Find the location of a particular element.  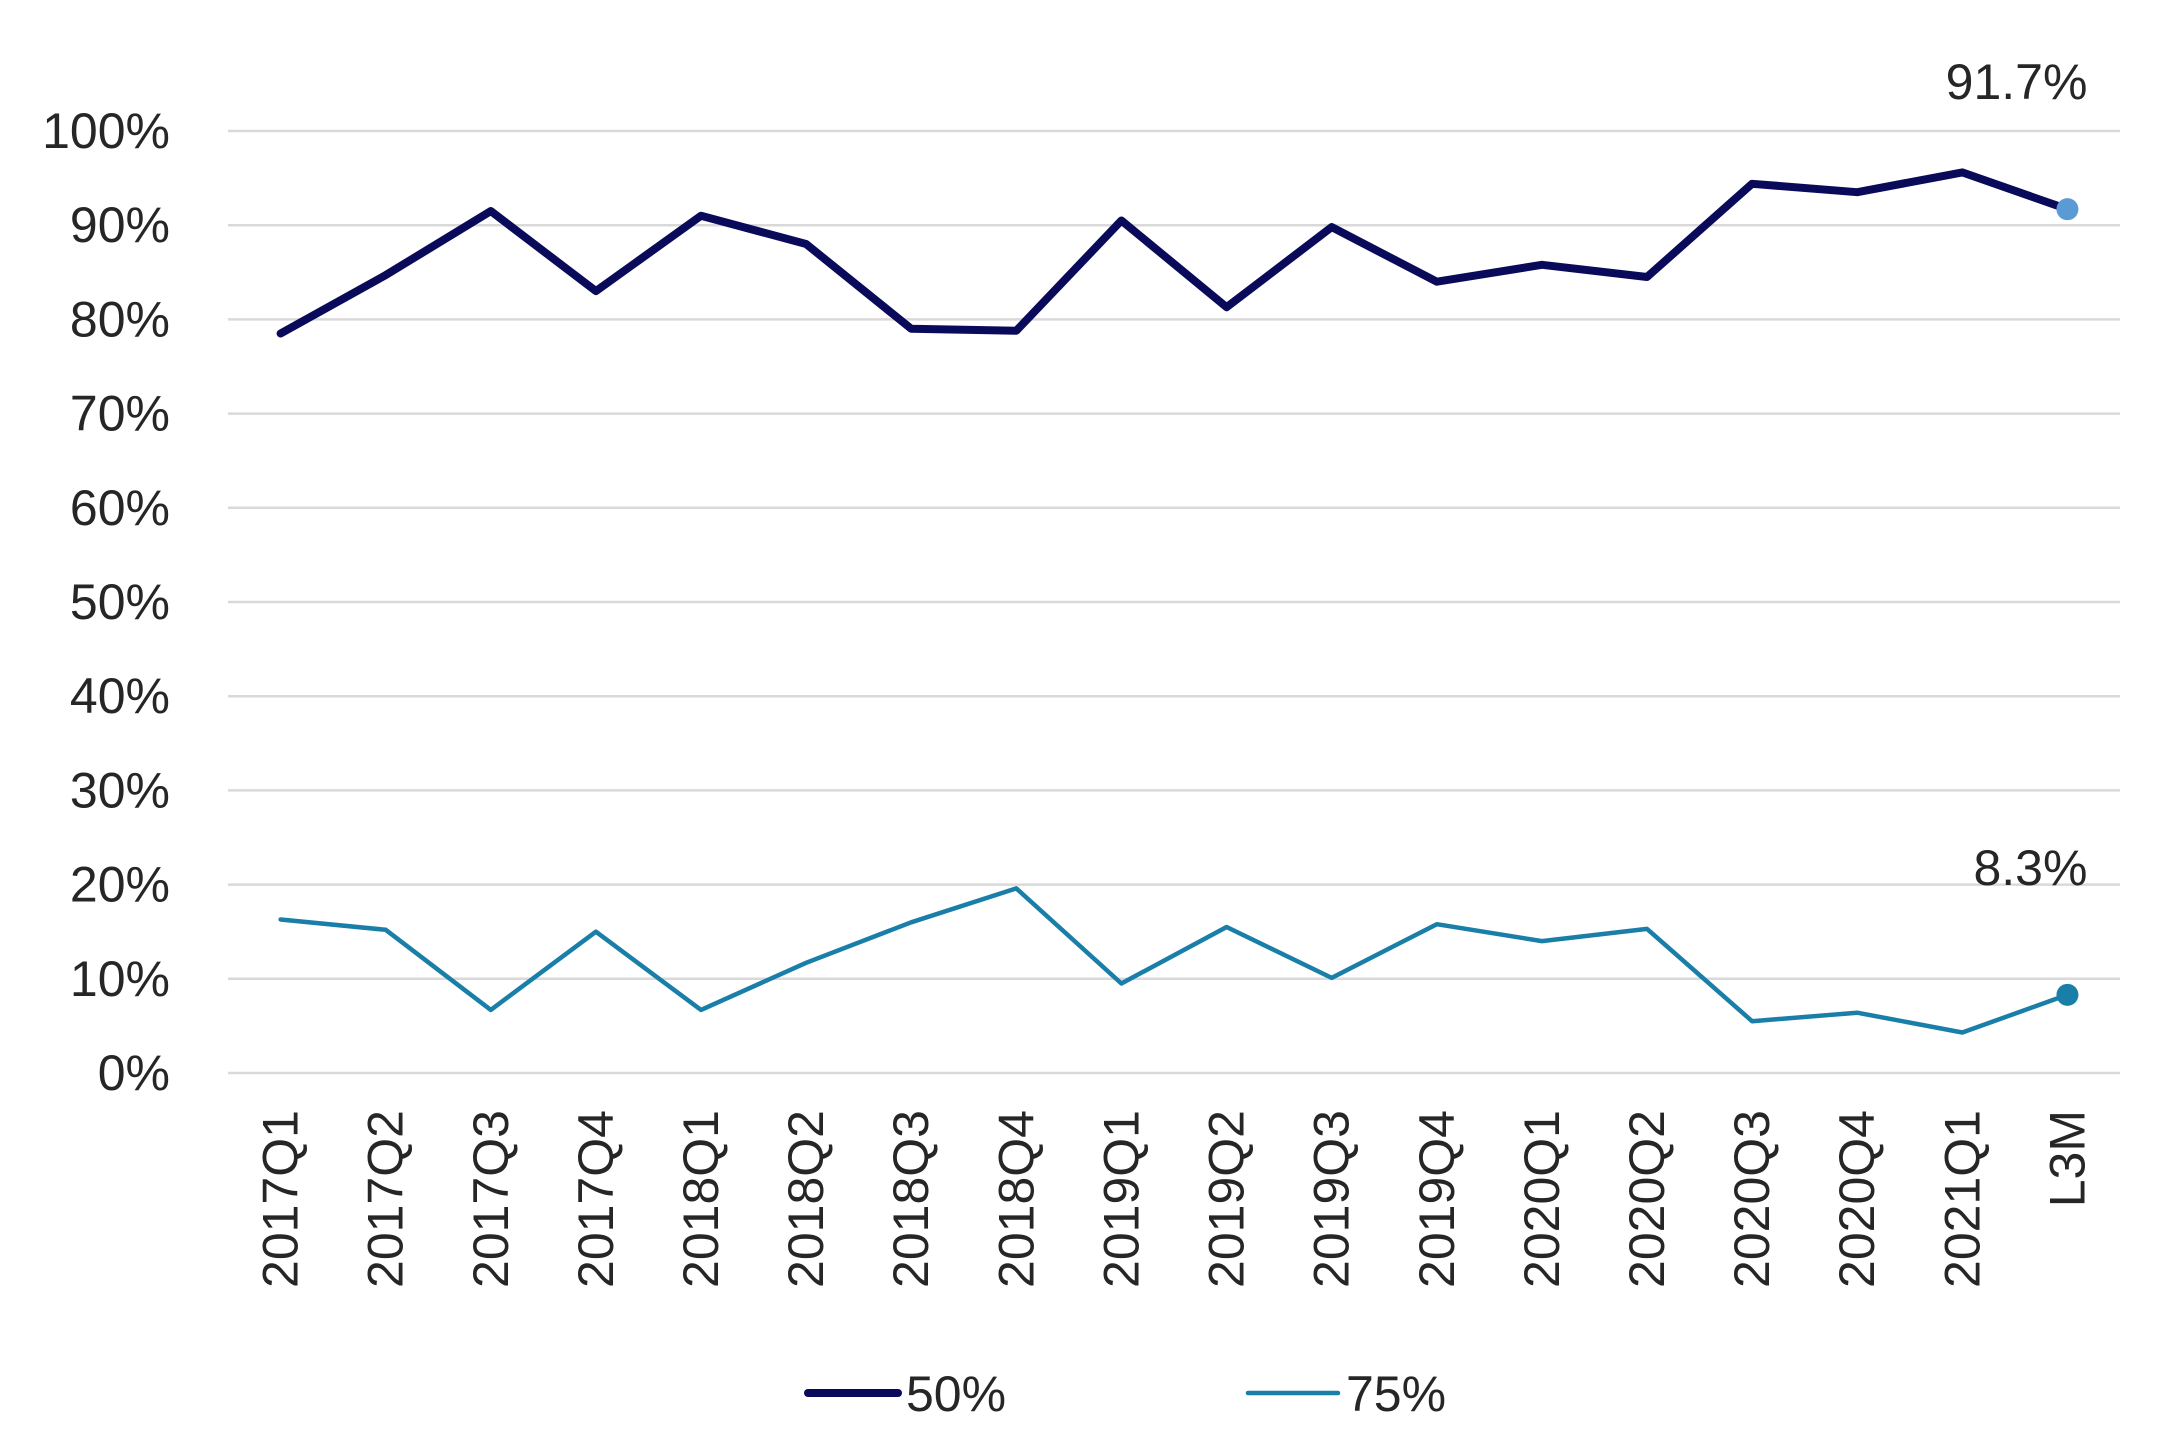

y-tick-label: 80% is located at coordinates (120, 319).